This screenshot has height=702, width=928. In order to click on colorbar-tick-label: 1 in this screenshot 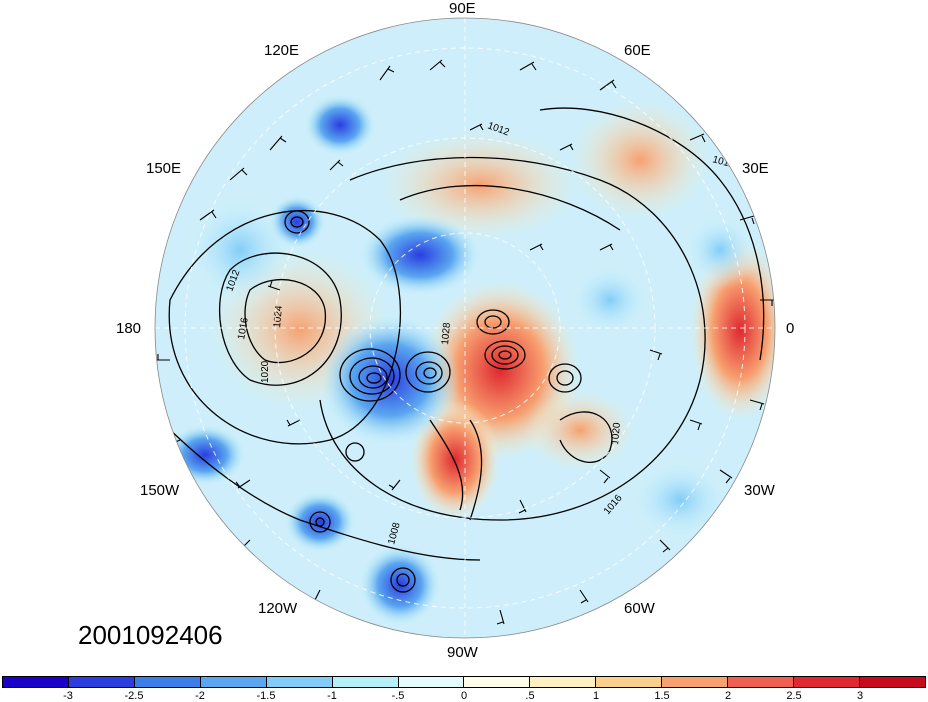, I will do `click(596, 696)`.